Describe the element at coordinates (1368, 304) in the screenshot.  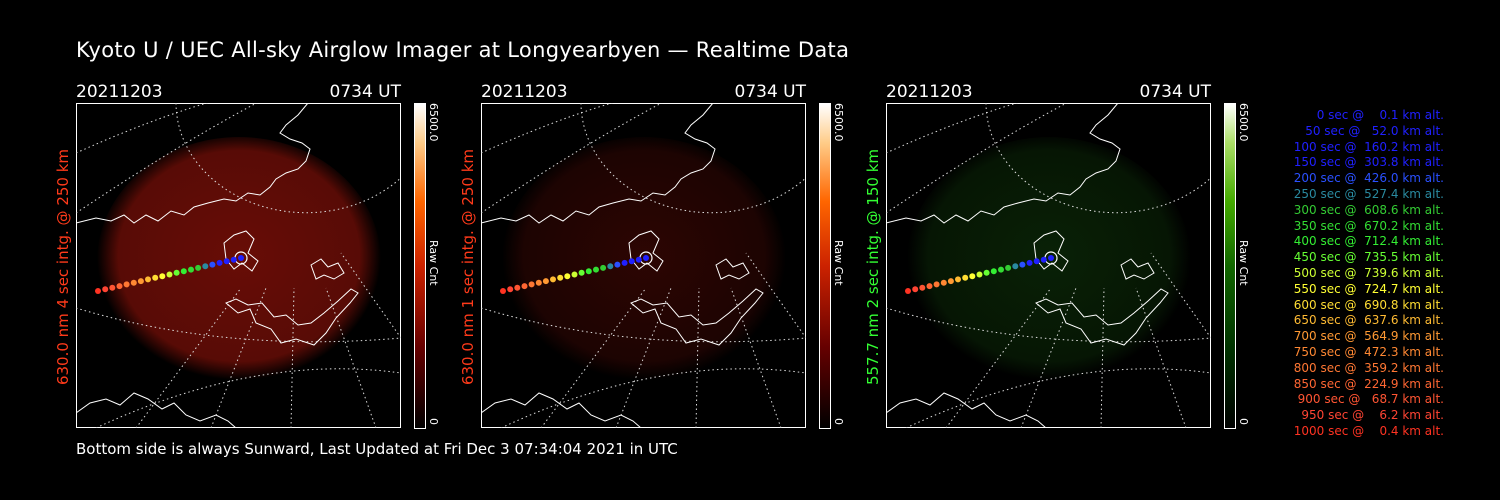
I see `legend-row: 600 sec @ 690.8 km alt.` at that location.